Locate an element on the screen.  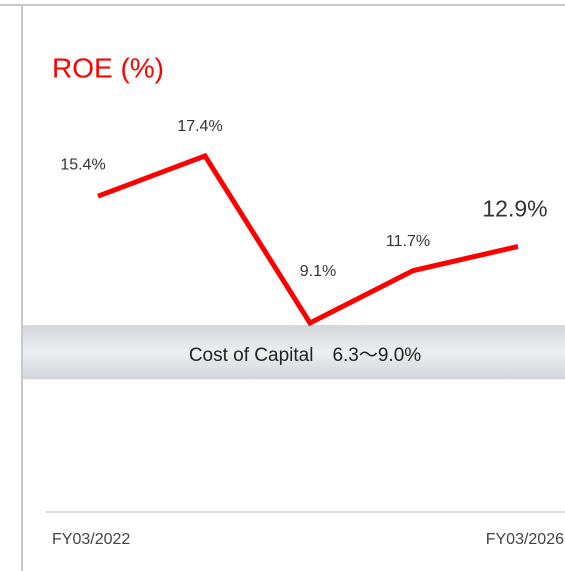
data-label: 11.7% is located at coordinates (408, 241).